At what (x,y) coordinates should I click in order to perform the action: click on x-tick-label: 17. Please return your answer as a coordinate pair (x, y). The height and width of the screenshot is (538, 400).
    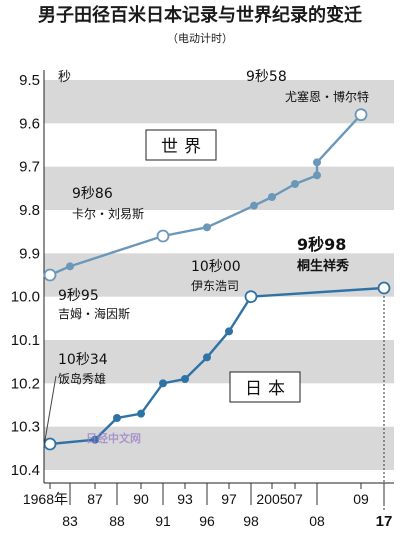
    Looking at the image, I should click on (384, 521).